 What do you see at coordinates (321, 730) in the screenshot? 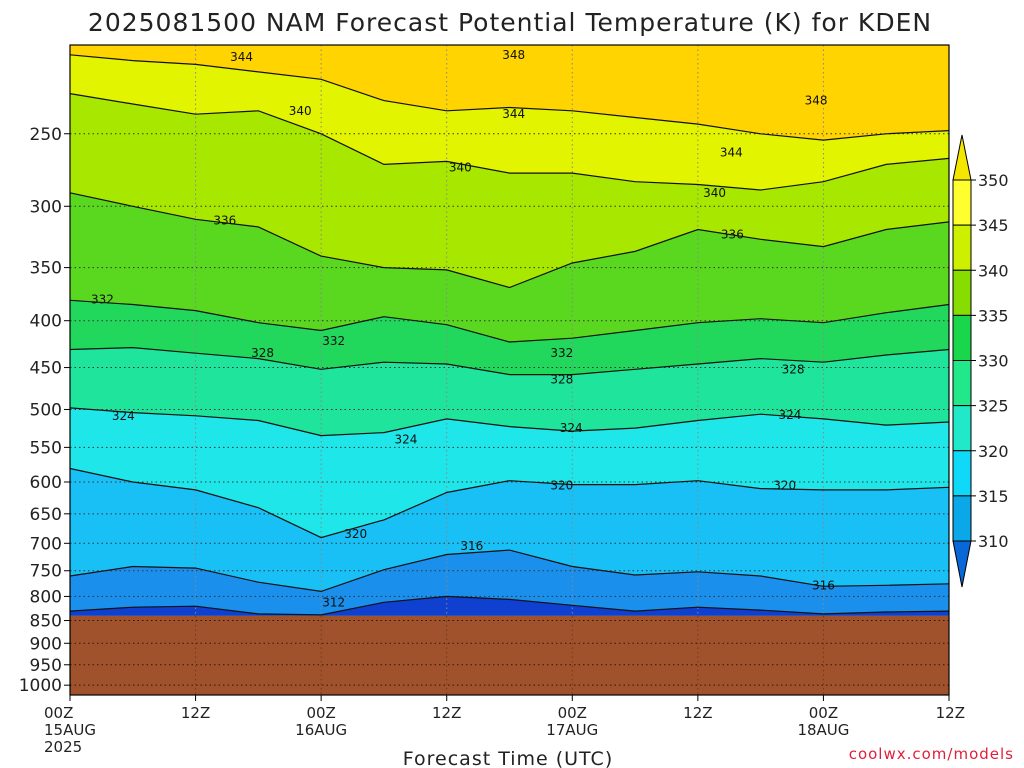
I see `x-tick-label: 16AUG` at bounding box center [321, 730].